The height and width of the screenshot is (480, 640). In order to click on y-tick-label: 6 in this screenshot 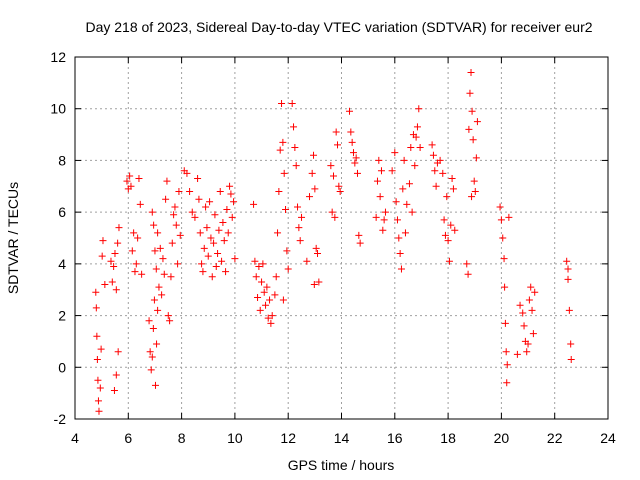, I will do `click(62, 212)`.